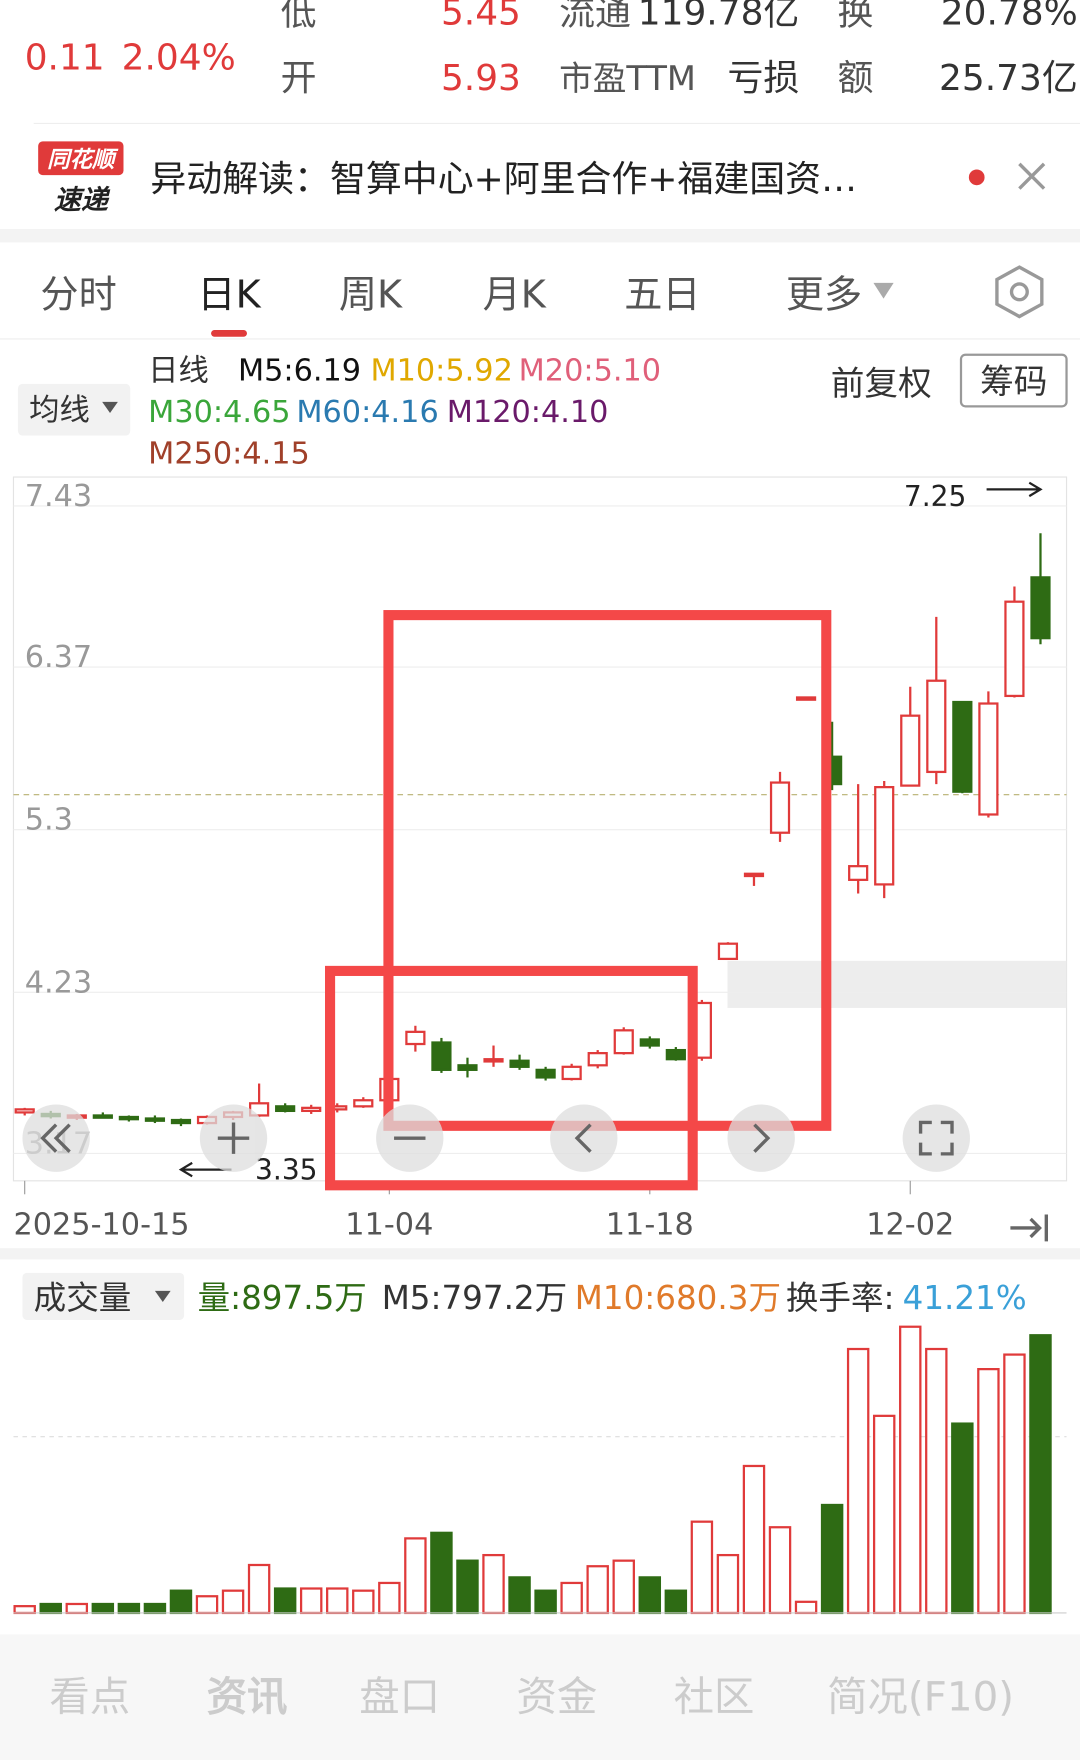 This screenshot has width=1080, height=1764. I want to click on vol-button, so click(103, 1296).